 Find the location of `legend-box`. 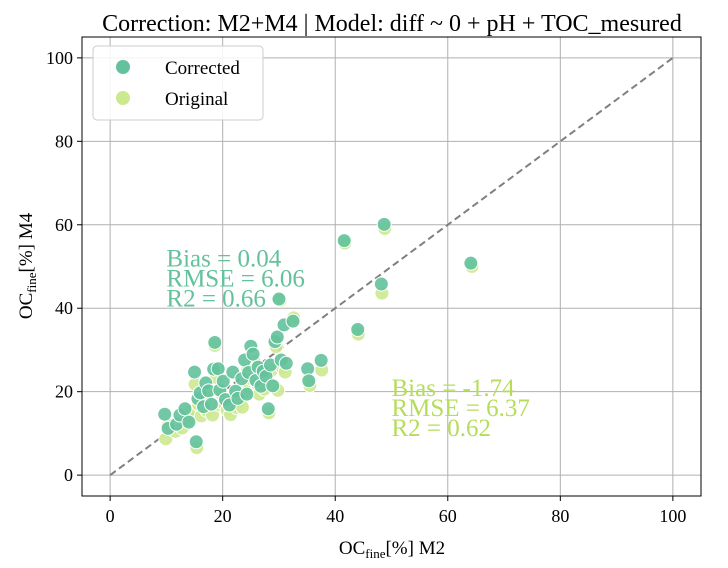

legend-box is located at coordinates (178, 83).